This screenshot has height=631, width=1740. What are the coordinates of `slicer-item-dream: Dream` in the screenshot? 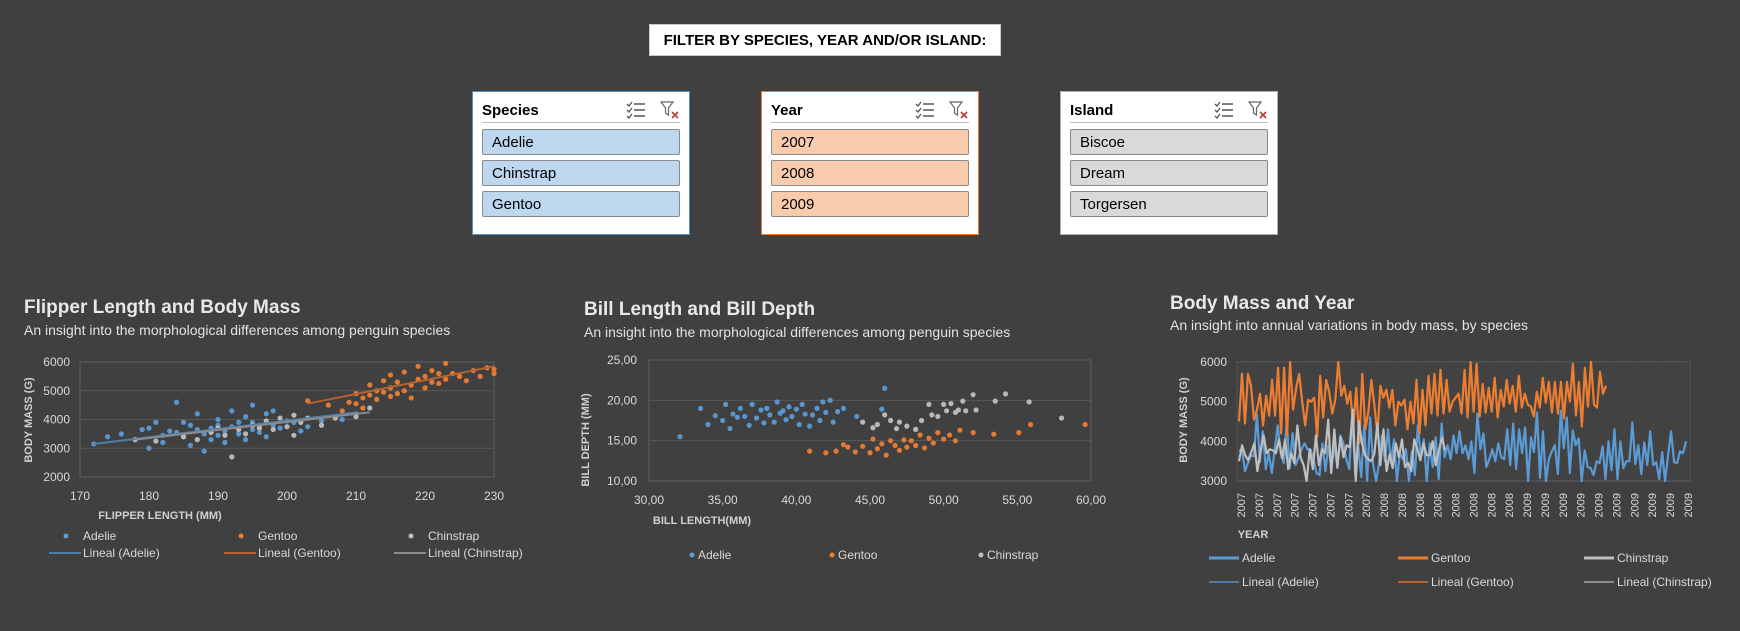 It's located at (1169, 173).